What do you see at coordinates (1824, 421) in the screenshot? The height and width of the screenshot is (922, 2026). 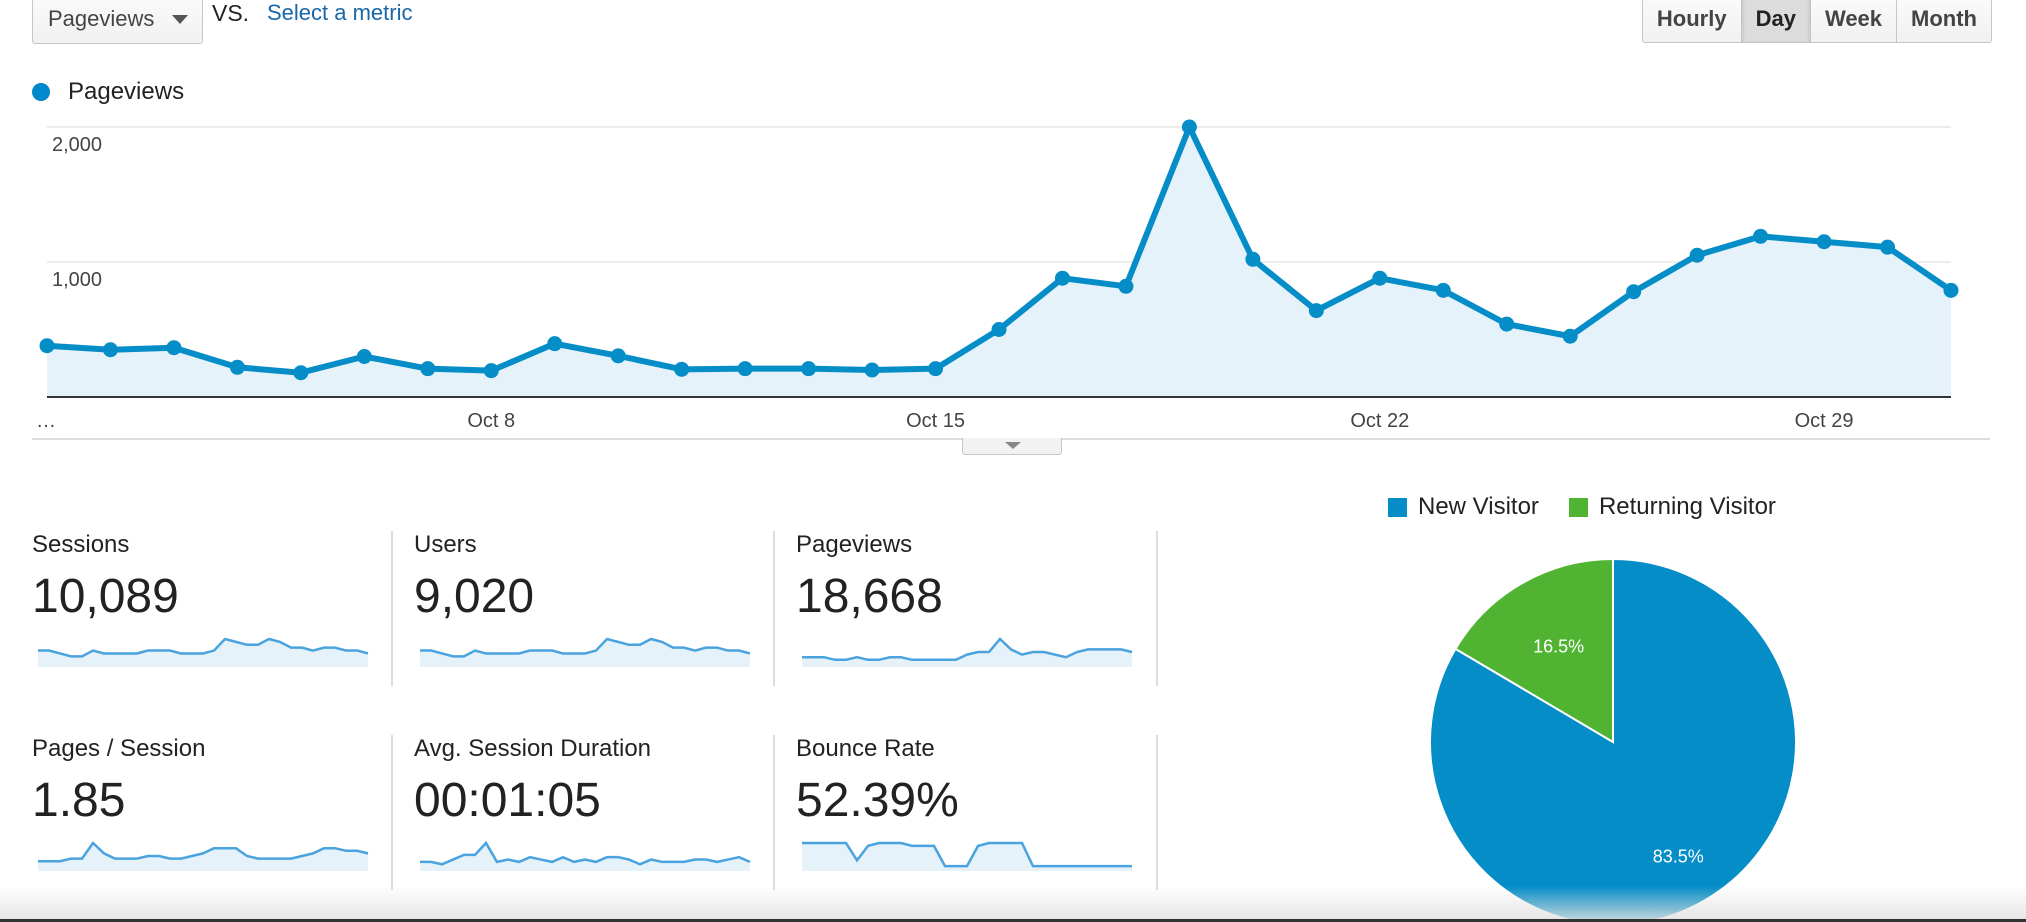 I see `x-tick-label: Oct 29` at bounding box center [1824, 421].